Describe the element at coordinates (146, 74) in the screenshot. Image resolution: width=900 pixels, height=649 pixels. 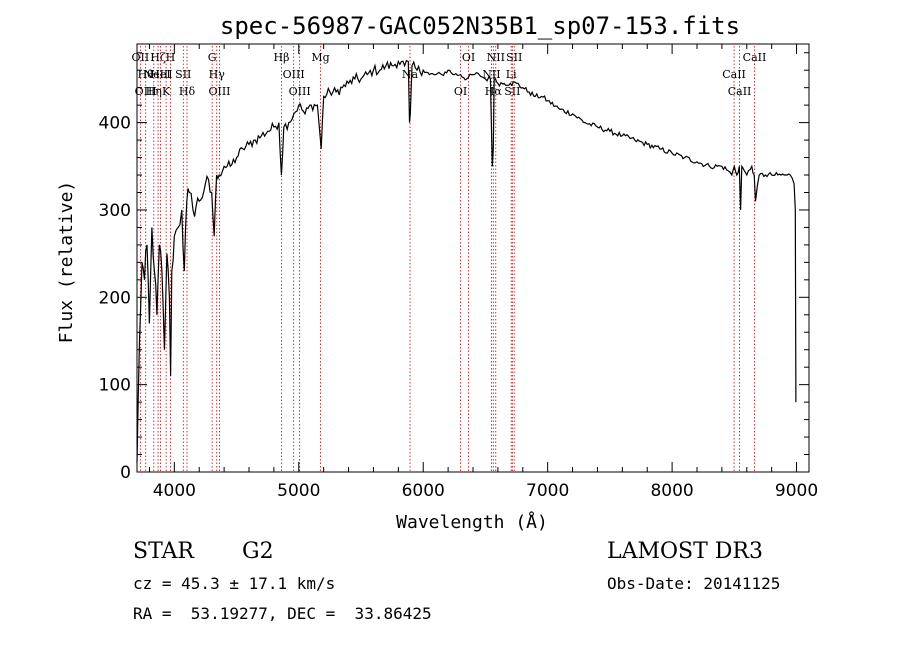
I see `line-marker-label: Hθ` at that location.